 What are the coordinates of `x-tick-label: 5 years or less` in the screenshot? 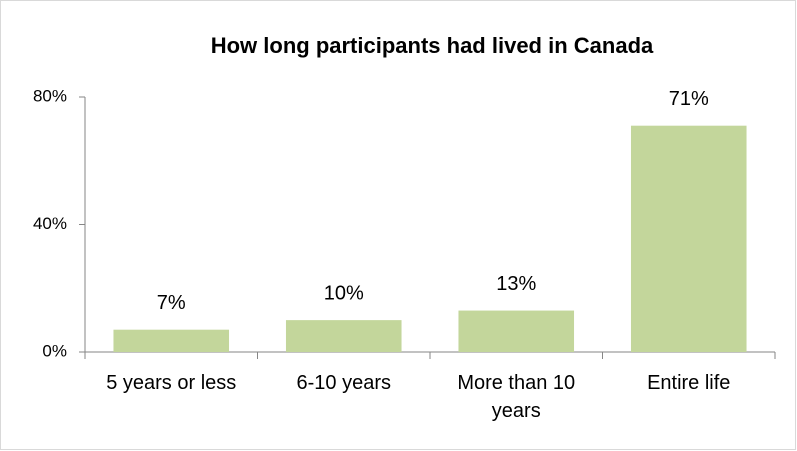 It's located at (171, 383).